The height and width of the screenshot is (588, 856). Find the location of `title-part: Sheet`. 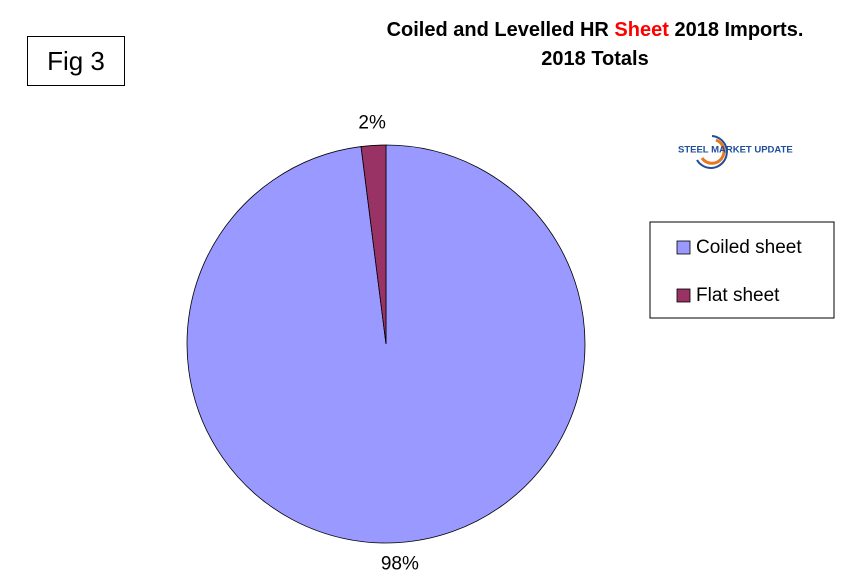

title-part: Sheet is located at coordinates (641, 30).